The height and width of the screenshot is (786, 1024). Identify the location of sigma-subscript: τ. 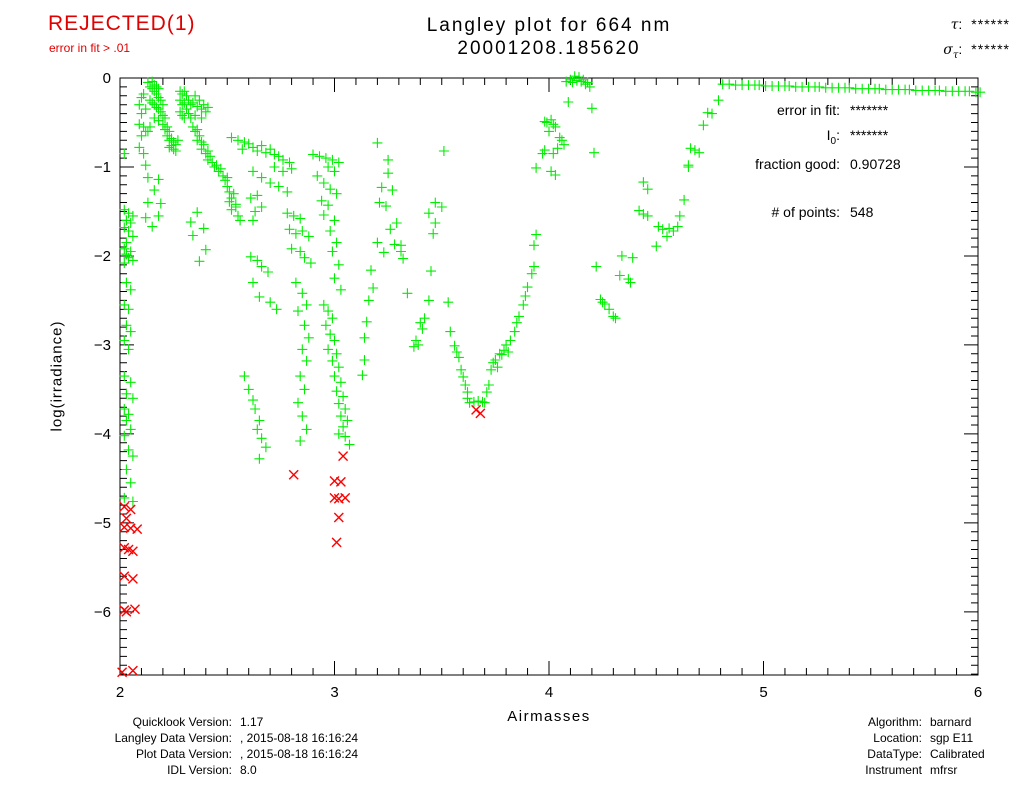
(955, 55).